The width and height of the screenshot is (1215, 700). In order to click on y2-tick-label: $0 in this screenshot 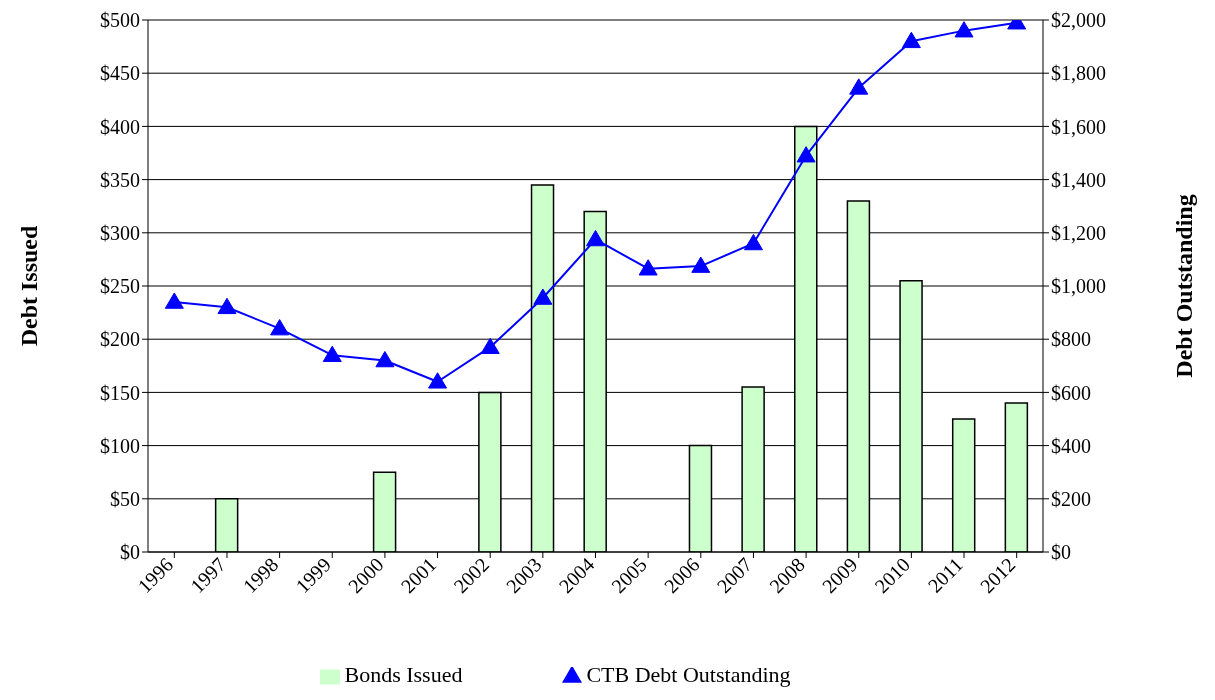, I will do `click(1061, 552)`.